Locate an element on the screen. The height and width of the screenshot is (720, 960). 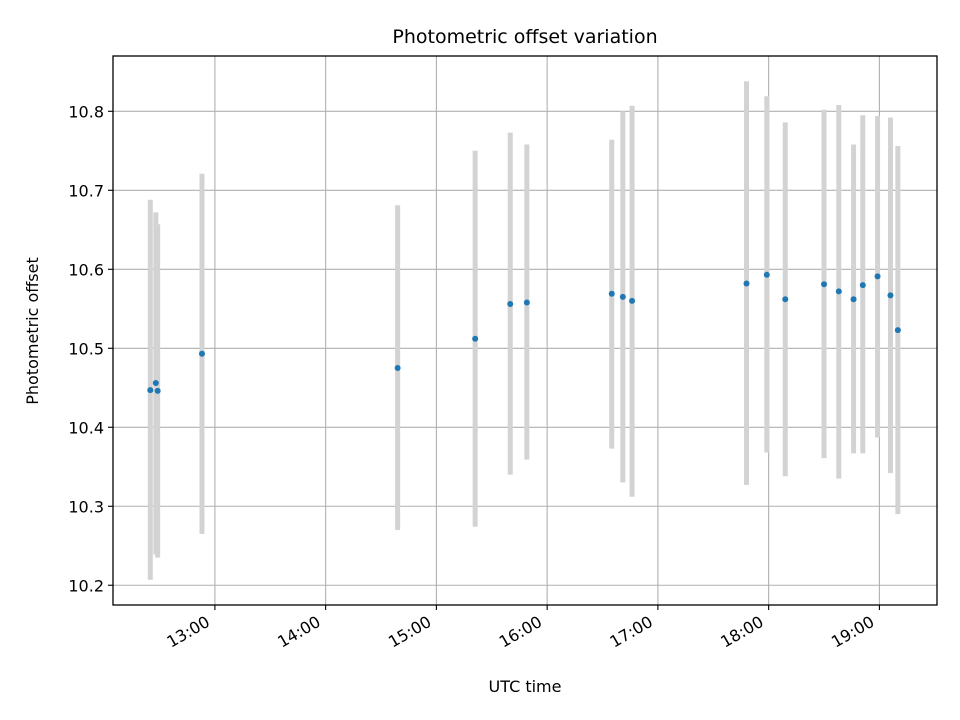
x-axis-title: UTC time is located at coordinates (525, 686).